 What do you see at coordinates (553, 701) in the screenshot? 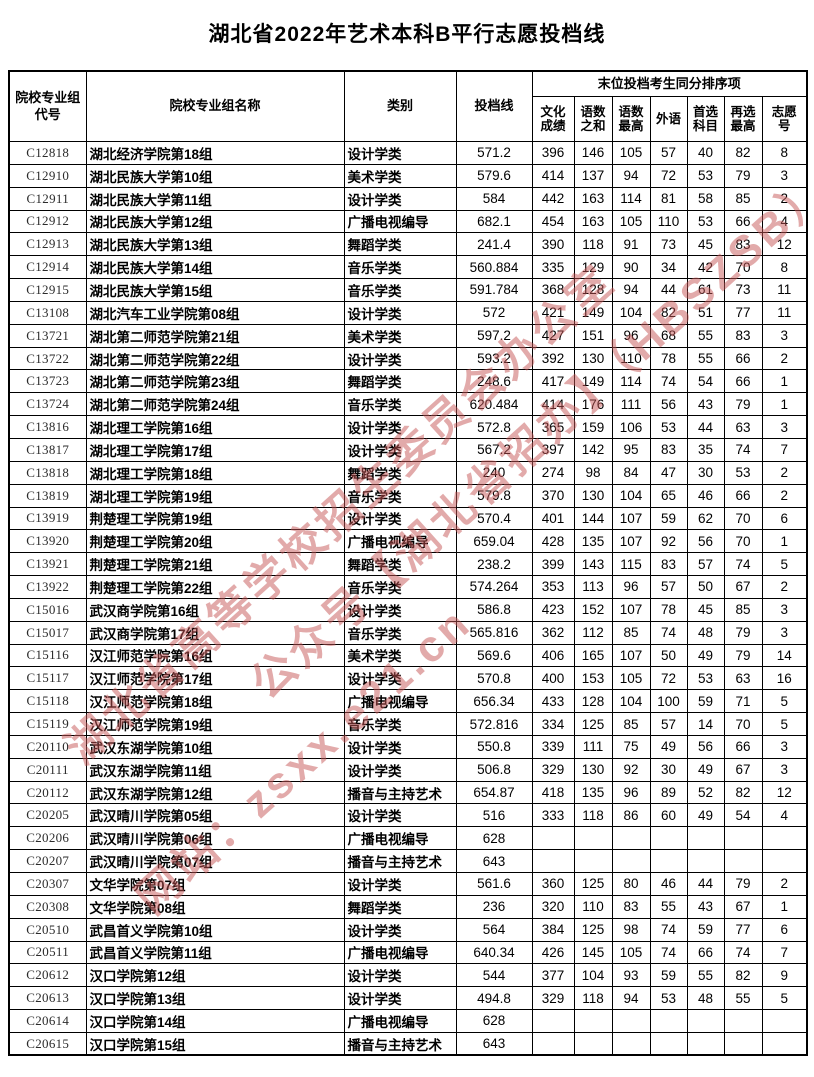
I see `cell-culture-score: 433` at bounding box center [553, 701].